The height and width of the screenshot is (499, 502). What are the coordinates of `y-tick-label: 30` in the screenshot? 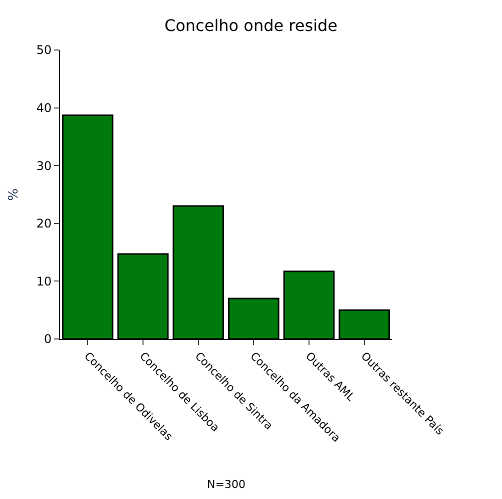 It's located at (44, 165).